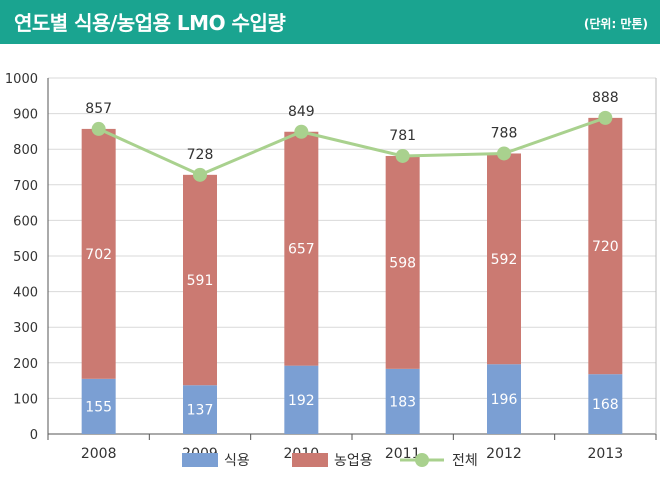 The image size is (660, 500). I want to click on y-tick-label: 0, so click(34, 435).